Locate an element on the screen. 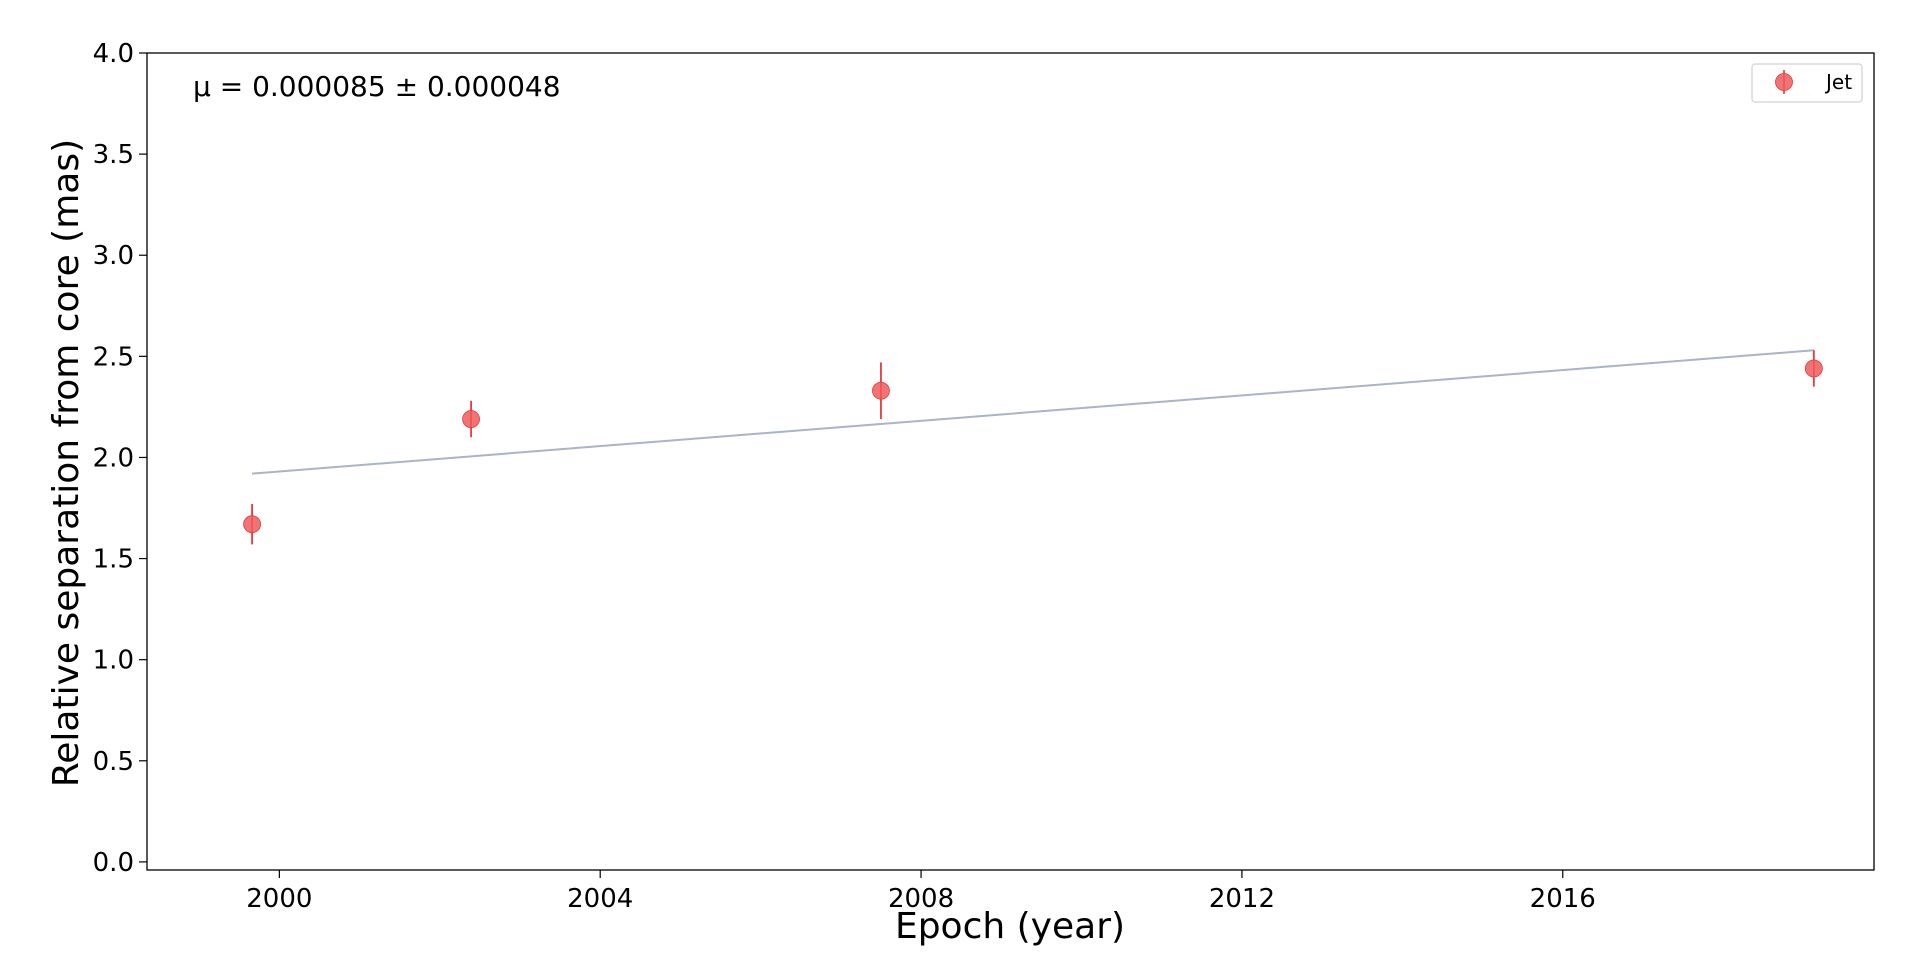 This screenshot has height=953, width=1910. legend-box is located at coordinates (1807, 83).